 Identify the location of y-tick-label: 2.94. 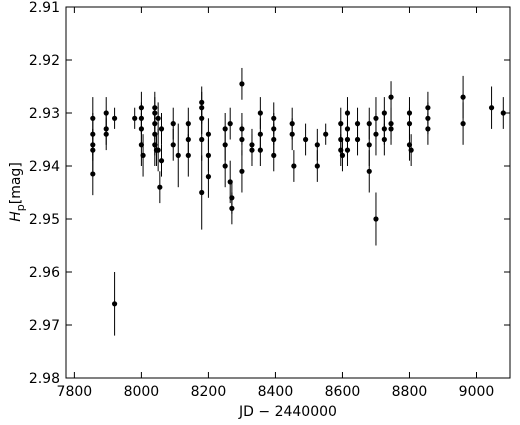
(44, 167).